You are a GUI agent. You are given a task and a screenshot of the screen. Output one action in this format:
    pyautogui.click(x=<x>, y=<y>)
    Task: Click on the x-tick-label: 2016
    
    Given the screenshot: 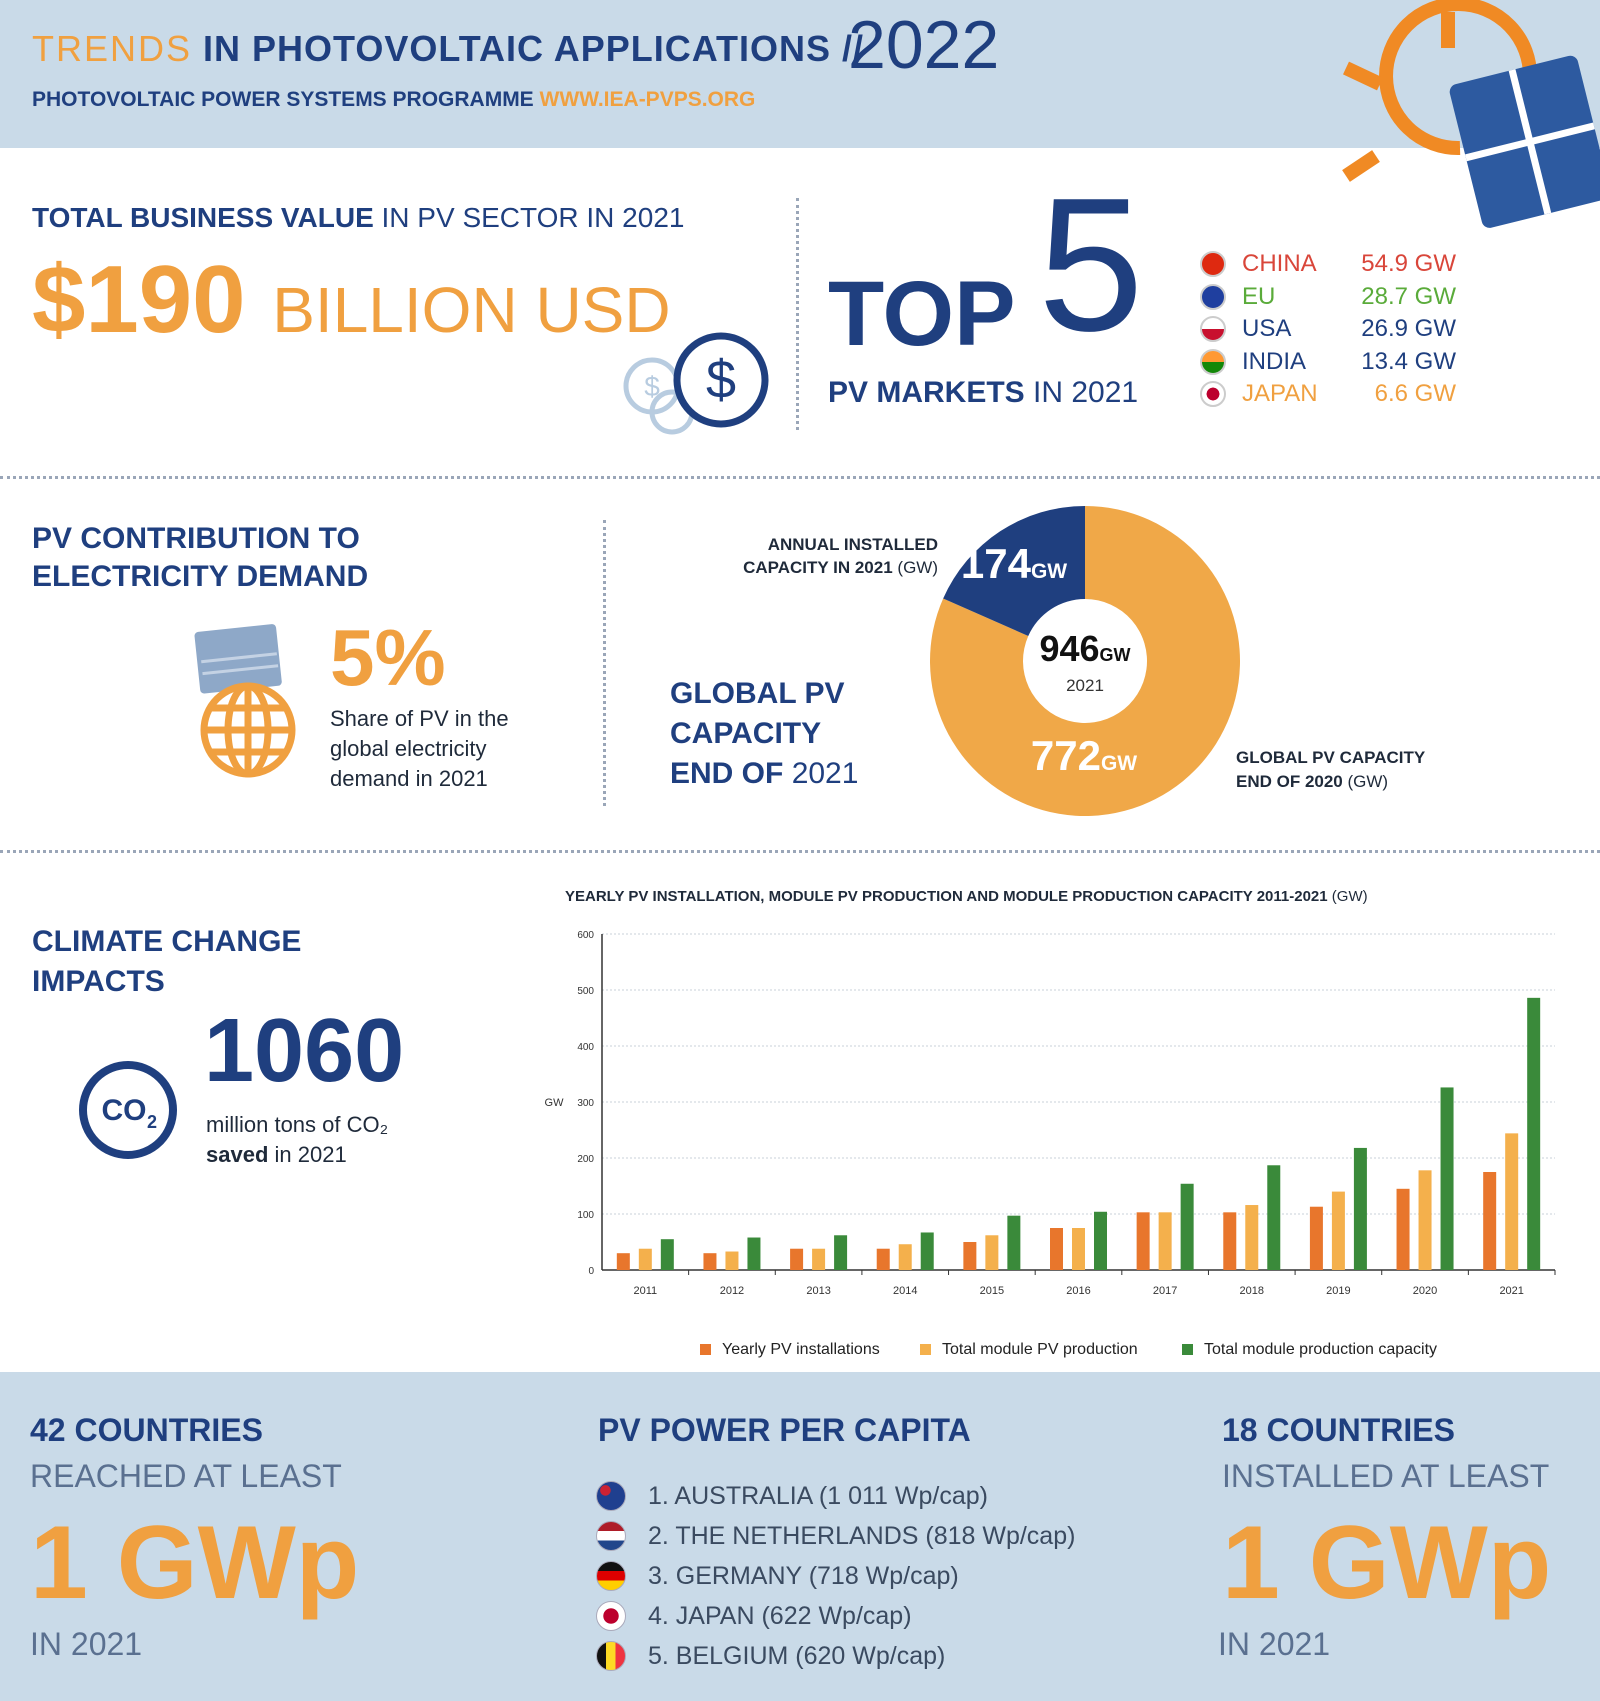 What is the action you would take?
    pyautogui.click(x=1078, y=1291)
    